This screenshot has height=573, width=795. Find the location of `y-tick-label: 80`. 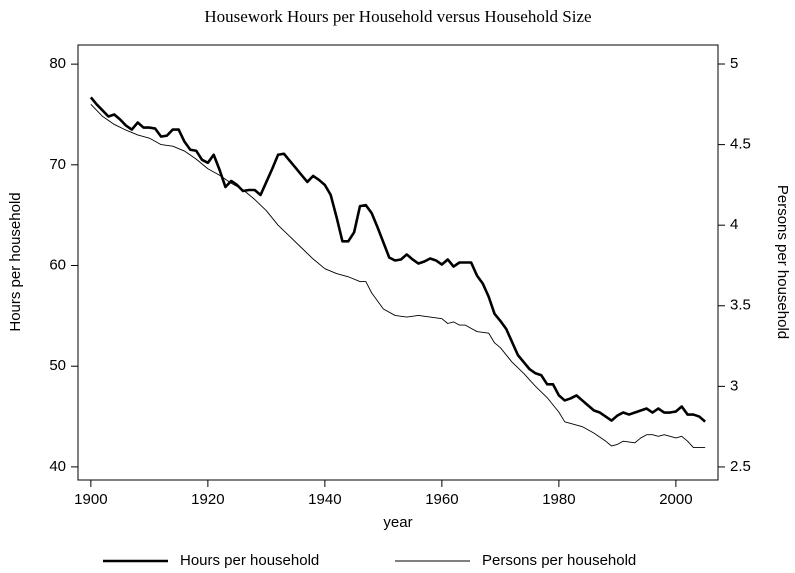

y-tick-label: 80 is located at coordinates (57, 63).